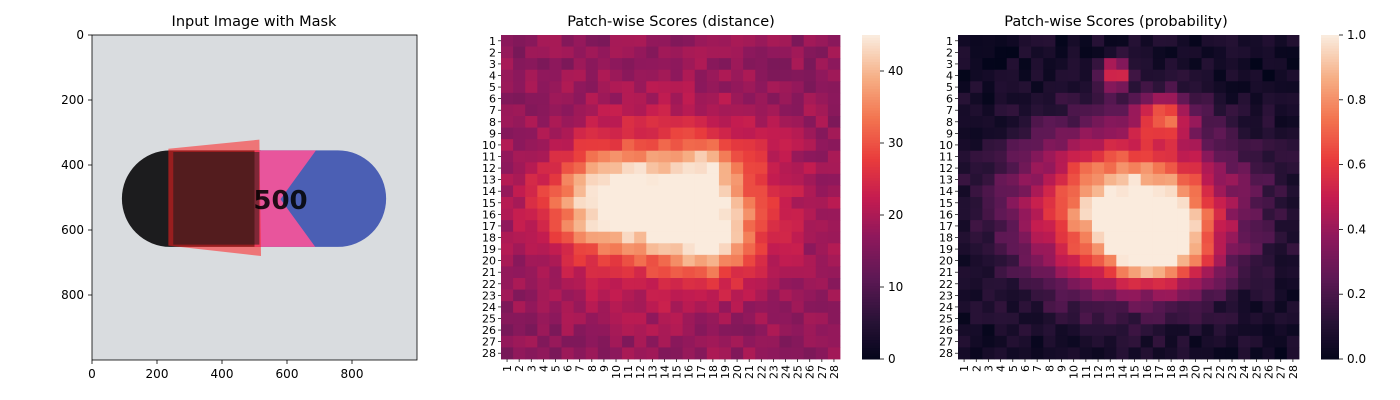  Describe the element at coordinates (1183, 372) in the screenshot. I see `col-tick-label: 19` at that location.